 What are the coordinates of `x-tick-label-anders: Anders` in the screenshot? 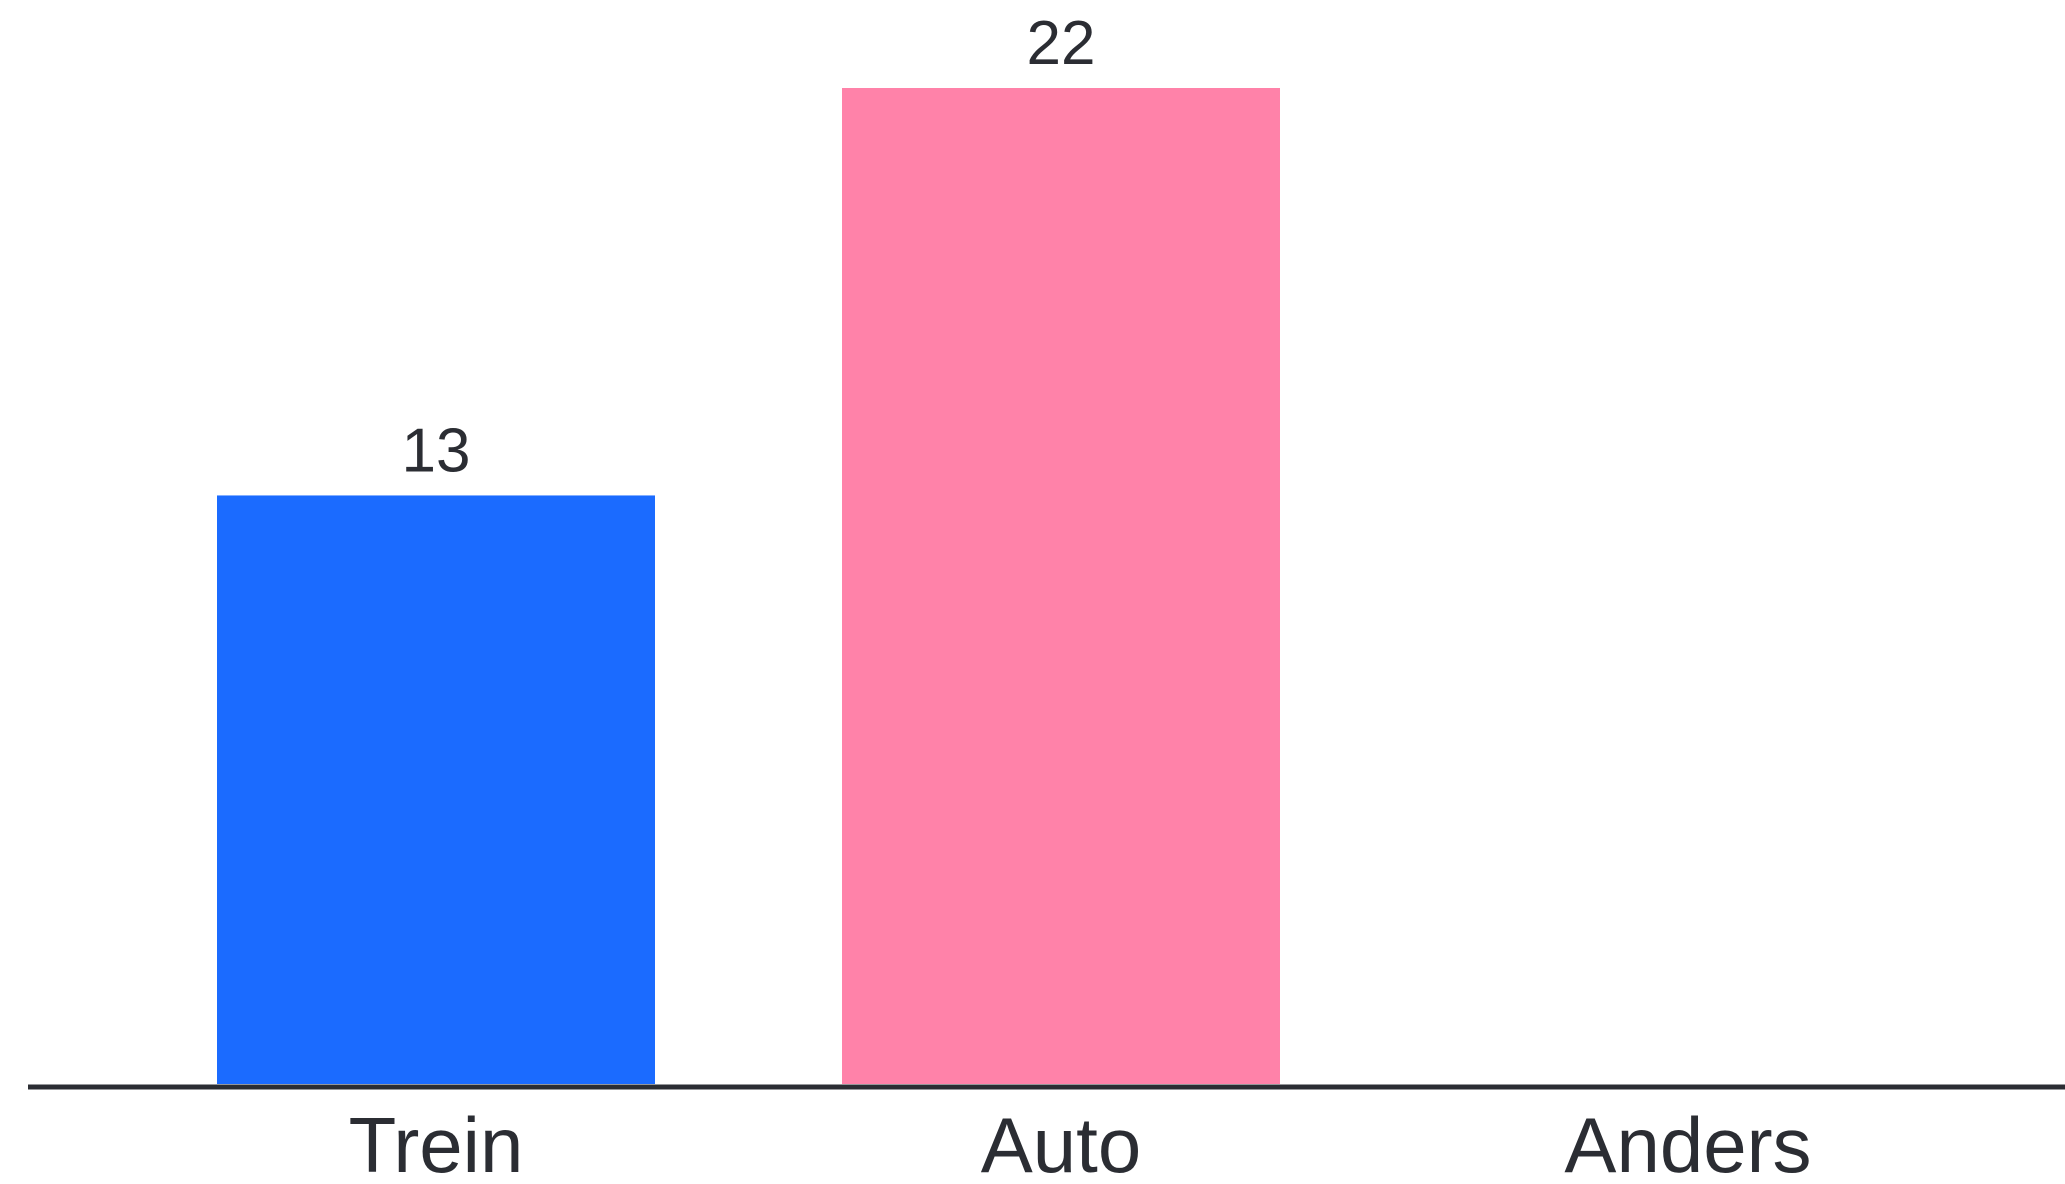 It's located at (1687, 1142).